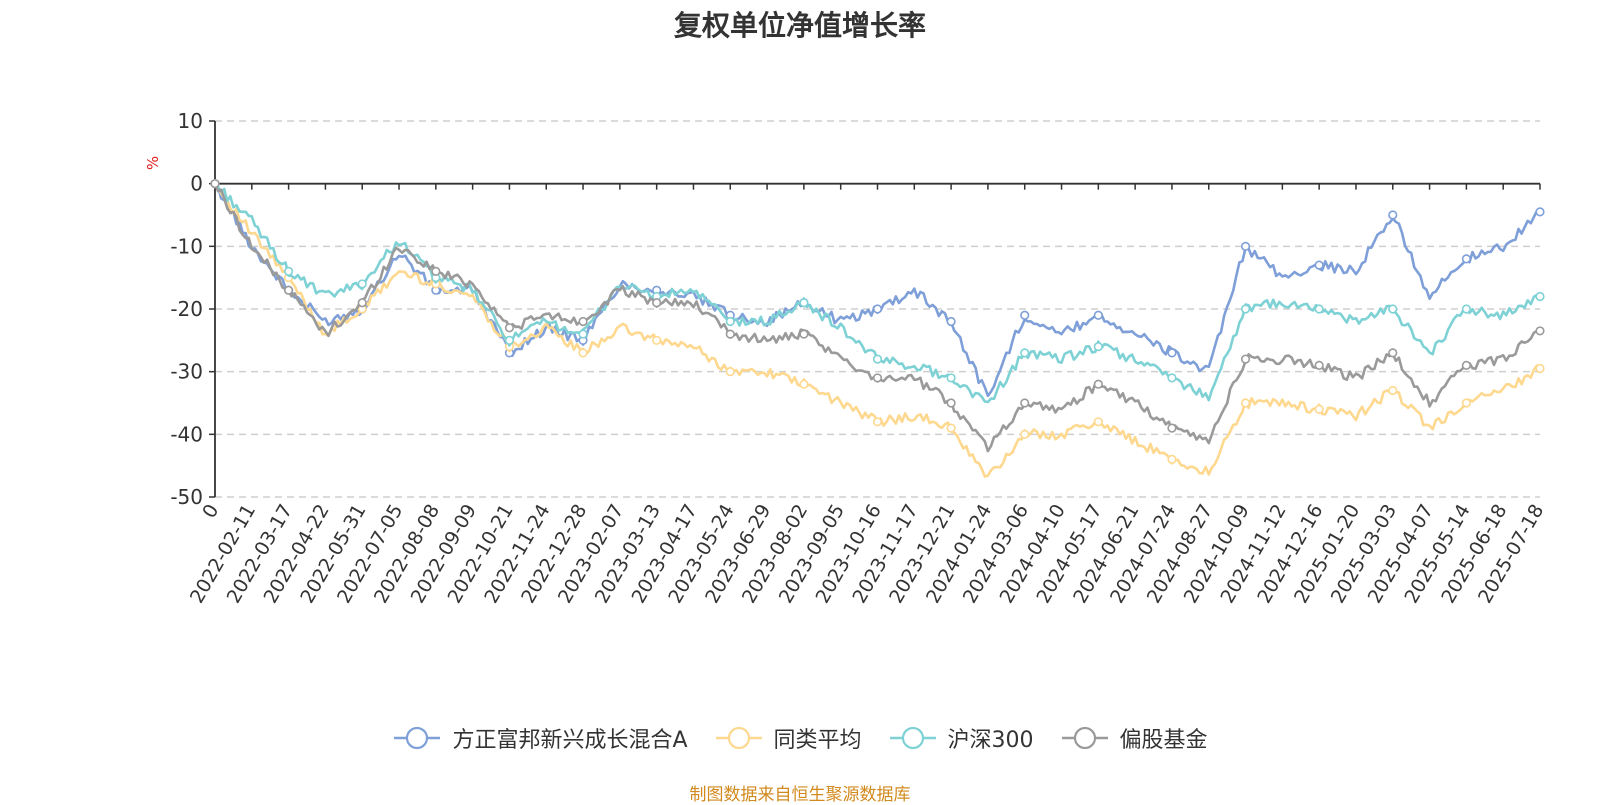  What do you see at coordinates (186, 309) in the screenshot?
I see `y-tick-label: -20` at bounding box center [186, 309].